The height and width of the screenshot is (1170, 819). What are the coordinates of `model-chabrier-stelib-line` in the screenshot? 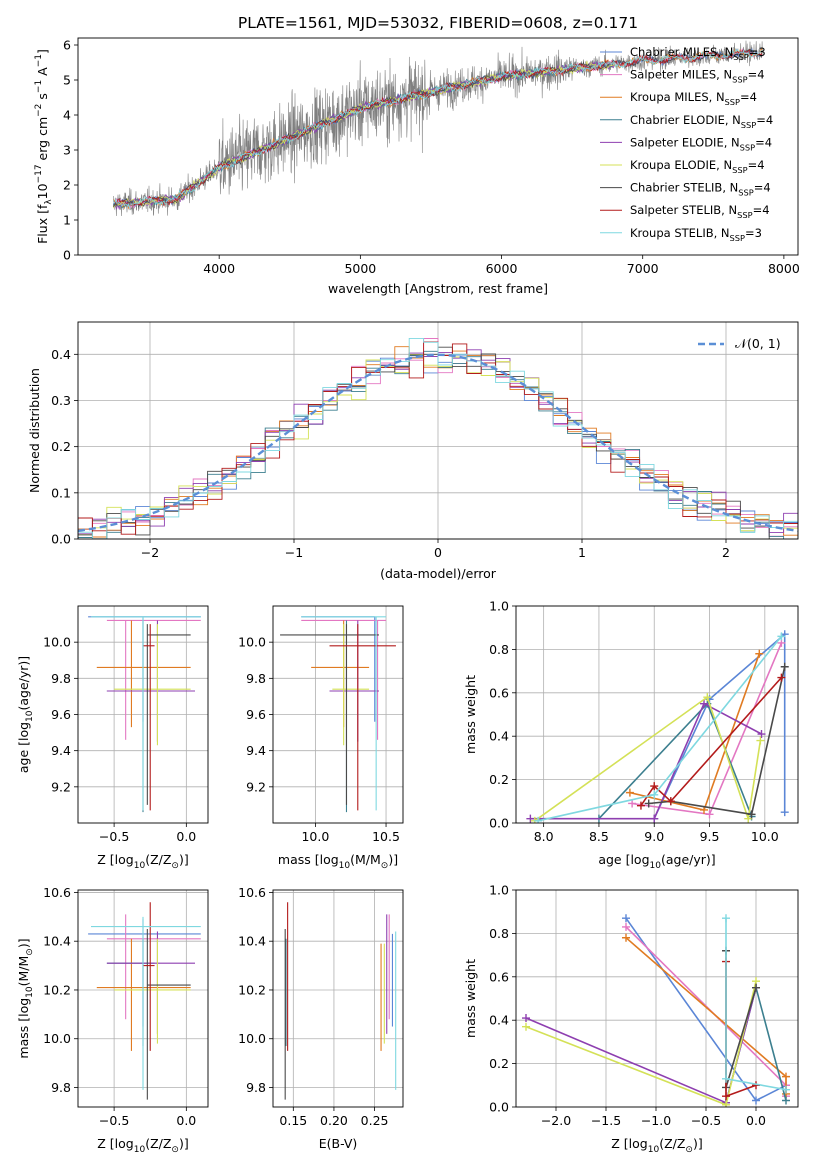 It's located at (437, 128).